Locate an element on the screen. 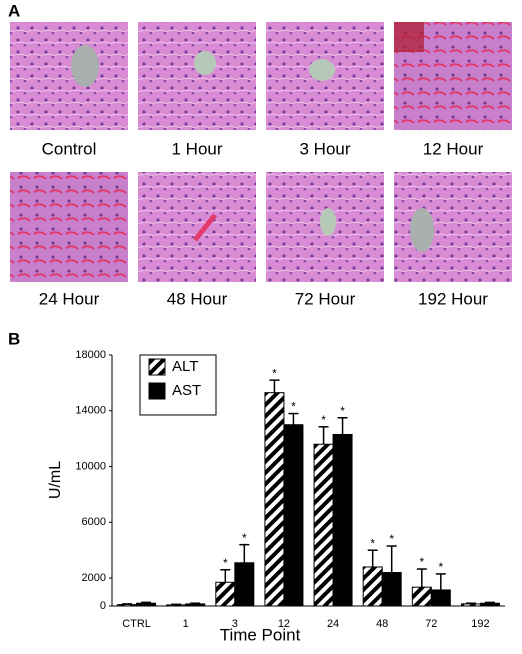 This screenshot has height=654, width=522. caption: 72 Hour is located at coordinates (325, 298).